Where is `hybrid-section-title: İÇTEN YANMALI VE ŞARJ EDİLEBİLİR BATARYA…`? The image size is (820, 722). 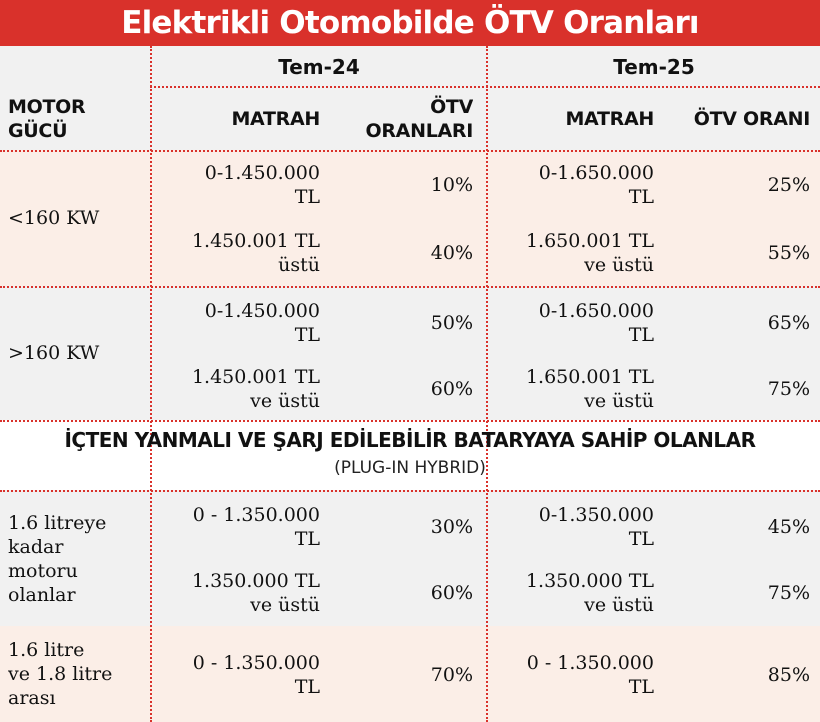
hybrid-section-title: İÇTEN YANMALI VE ŞARJ EDİLEBİLİR BATARYA… is located at coordinates (410, 440).